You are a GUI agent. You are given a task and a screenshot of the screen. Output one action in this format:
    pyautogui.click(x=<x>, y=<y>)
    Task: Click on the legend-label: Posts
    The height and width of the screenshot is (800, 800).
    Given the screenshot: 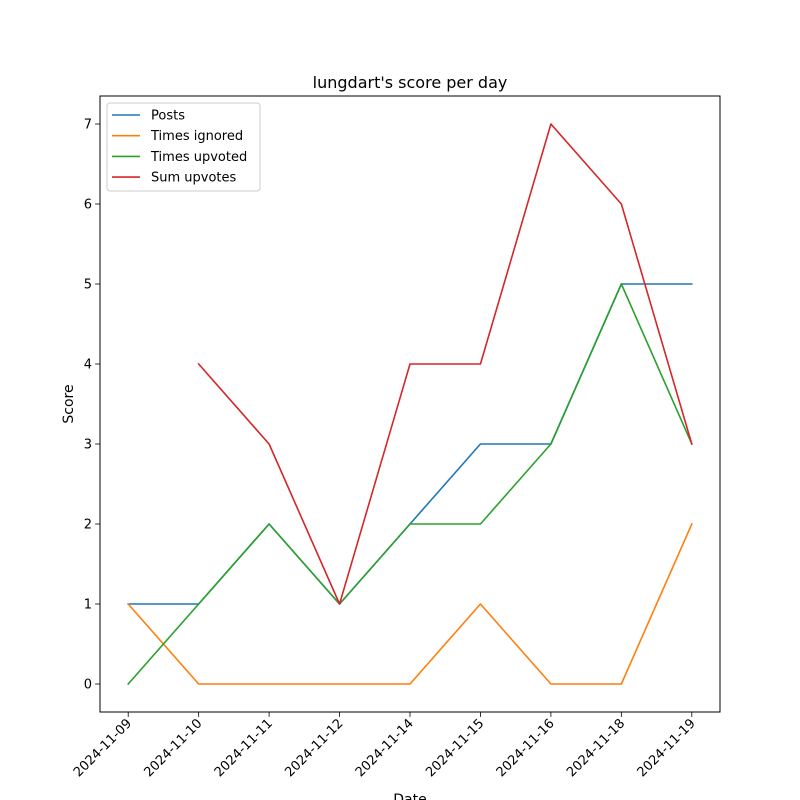 What is the action you would take?
    pyautogui.click(x=168, y=116)
    